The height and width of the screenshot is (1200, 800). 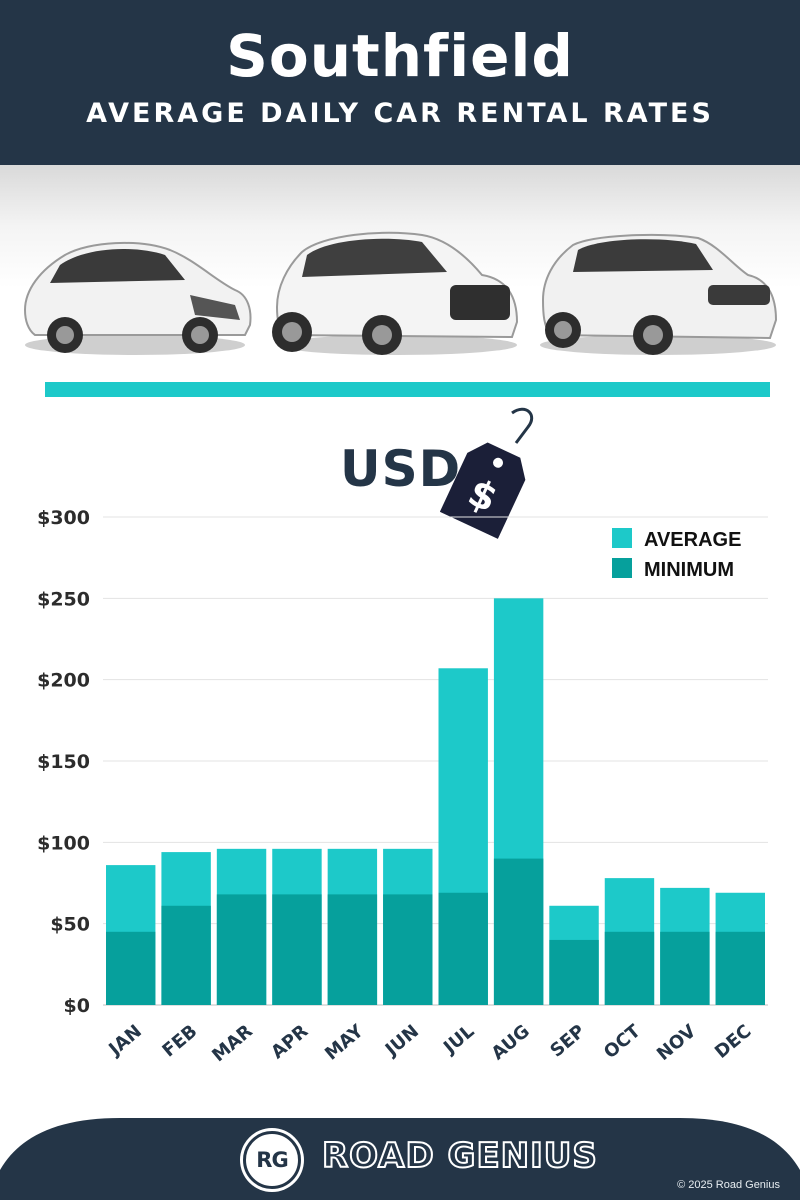 What do you see at coordinates (272, 1160) in the screenshot?
I see `road-genius-logo: RG` at bounding box center [272, 1160].